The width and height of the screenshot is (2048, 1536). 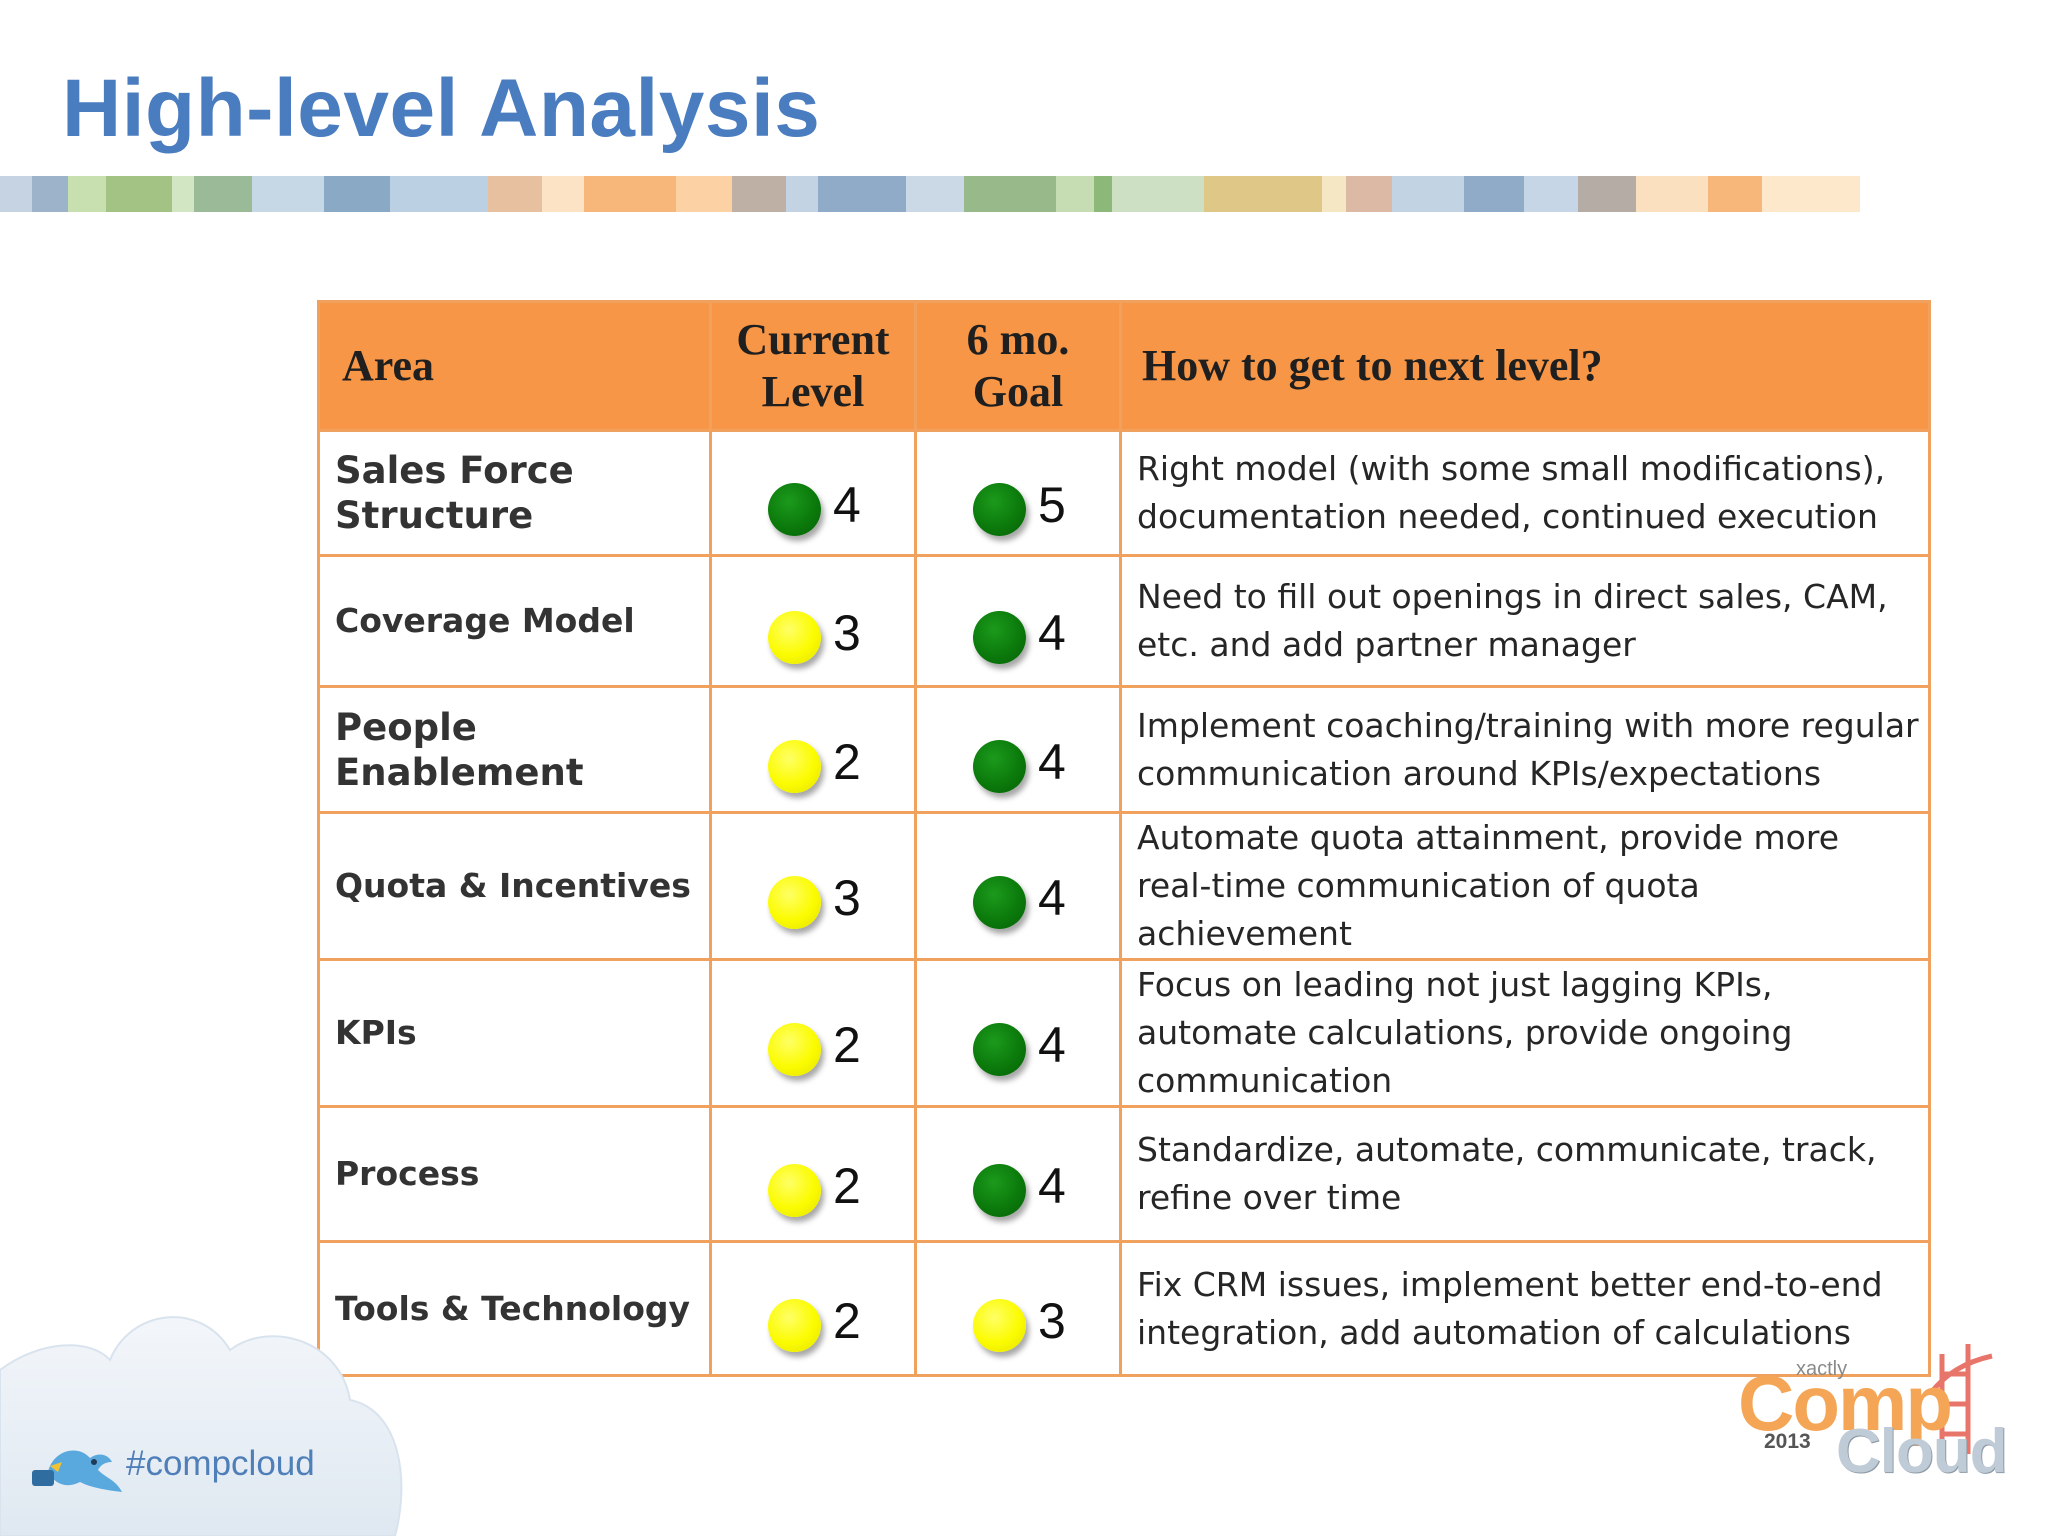 I want to click on hashtag-text: #compcloud, so click(x=220, y=1463).